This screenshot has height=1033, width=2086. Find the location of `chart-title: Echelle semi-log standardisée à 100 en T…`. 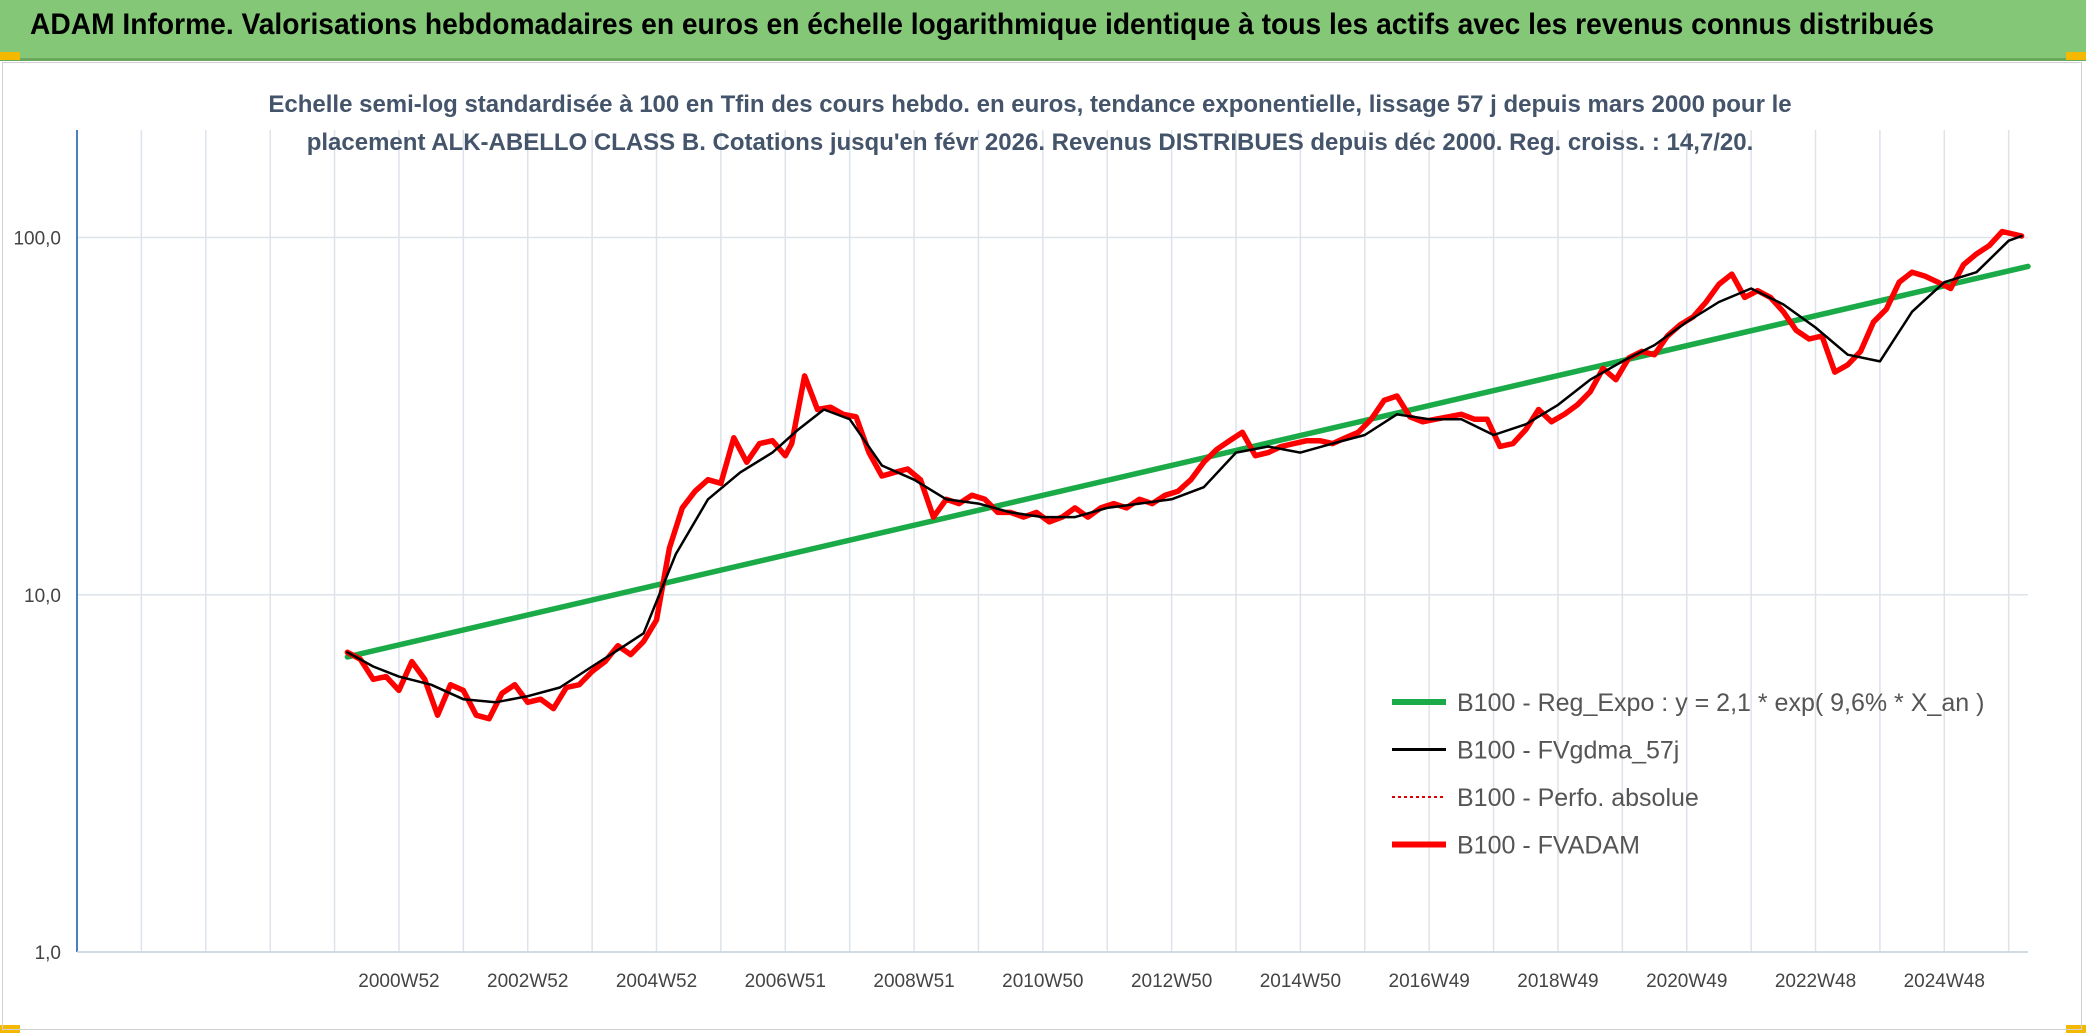

chart-title: Echelle semi-log standardisée à 100 en T… is located at coordinates (1030, 123).